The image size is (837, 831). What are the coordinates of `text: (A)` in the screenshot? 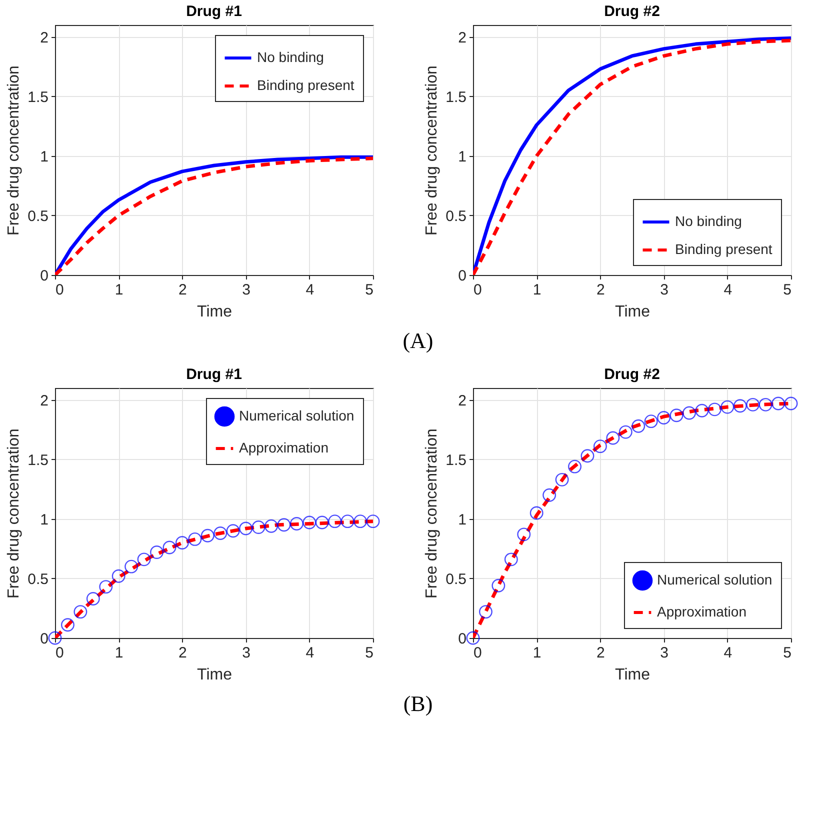 It's located at (418, 341).